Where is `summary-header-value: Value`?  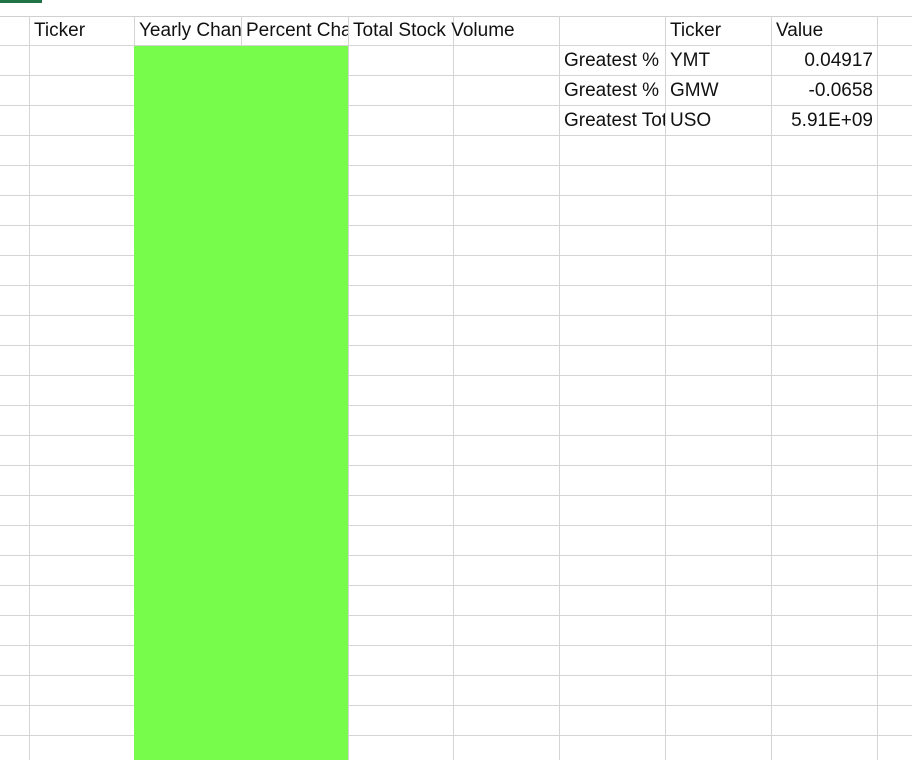
summary-header-value: Value is located at coordinates (800, 30).